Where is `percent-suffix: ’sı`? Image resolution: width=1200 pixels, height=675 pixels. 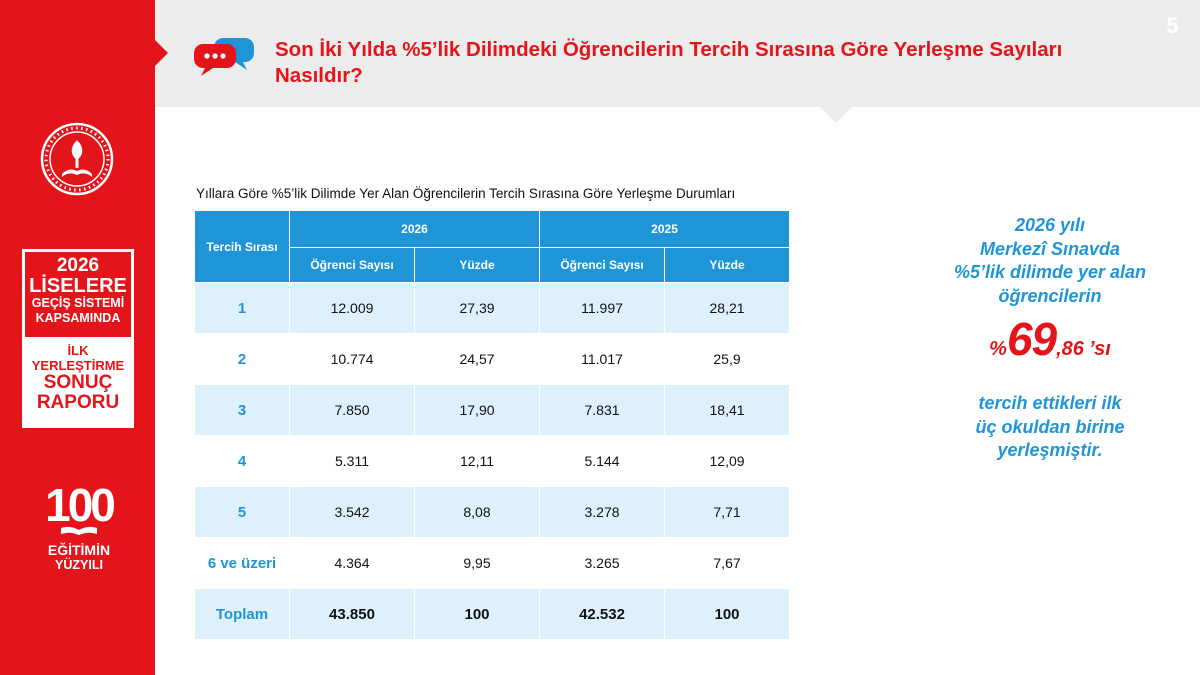
percent-suffix: ’sı is located at coordinates (1099, 349).